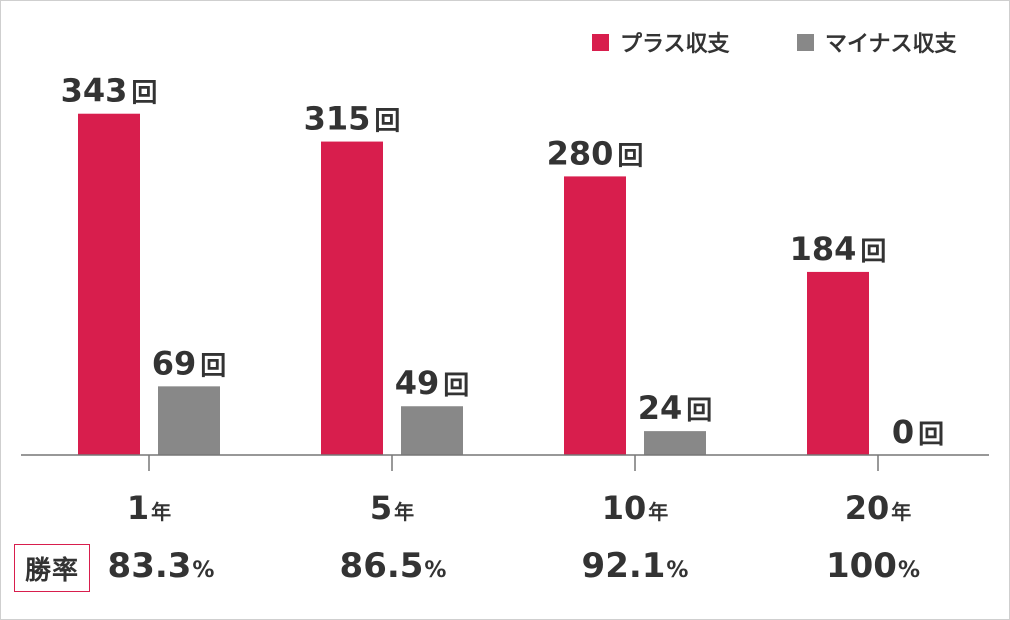 Image resolution: width=1010 pixels, height=620 pixels. I want to click on x-tick-label: 20 年, so click(878, 508).